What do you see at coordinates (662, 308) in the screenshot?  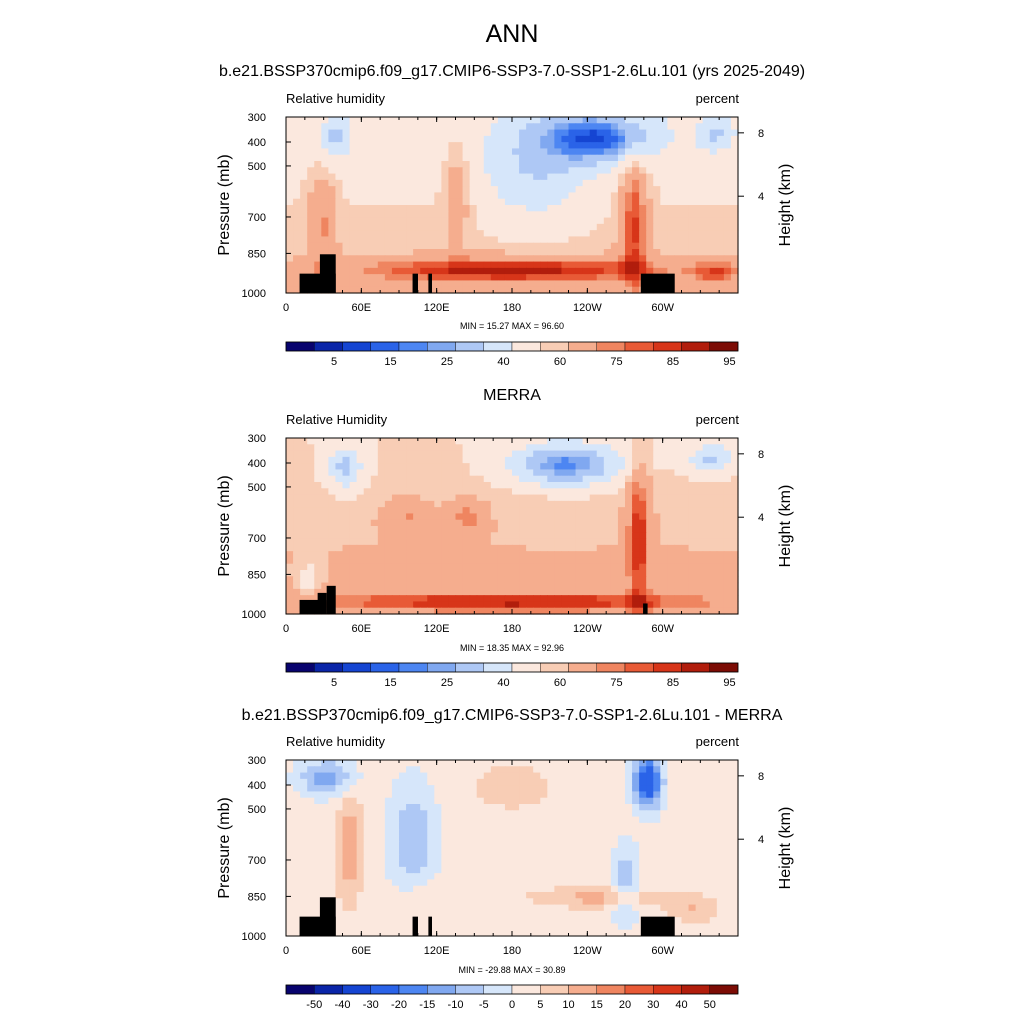 I see `x-tick-label: 60W` at bounding box center [662, 308].